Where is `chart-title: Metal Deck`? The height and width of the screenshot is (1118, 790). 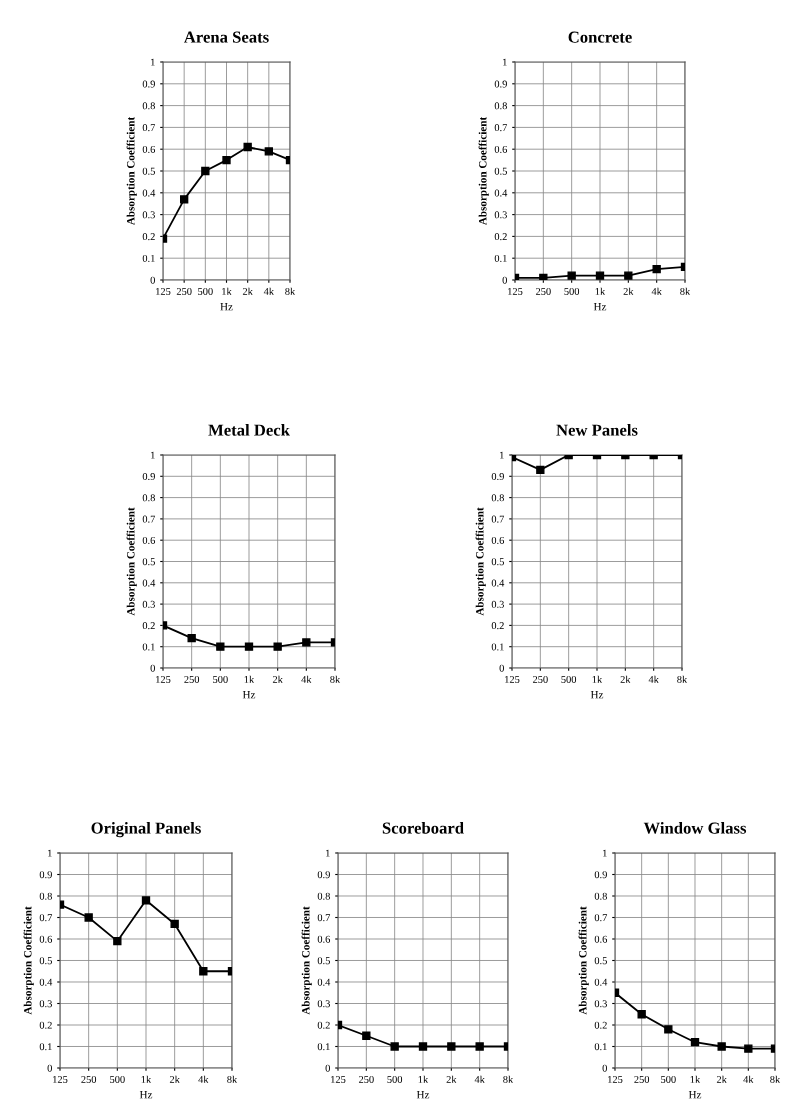
chart-title: Metal Deck is located at coordinates (249, 429).